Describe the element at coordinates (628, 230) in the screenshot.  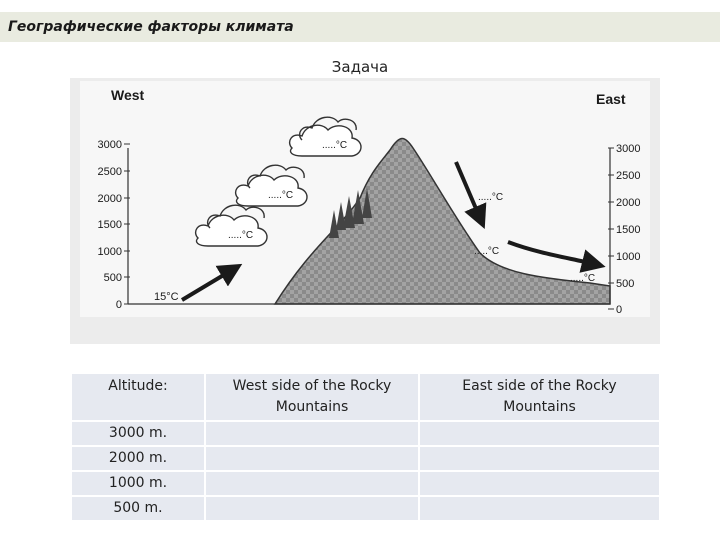
I see `right-tick: 1500` at that location.